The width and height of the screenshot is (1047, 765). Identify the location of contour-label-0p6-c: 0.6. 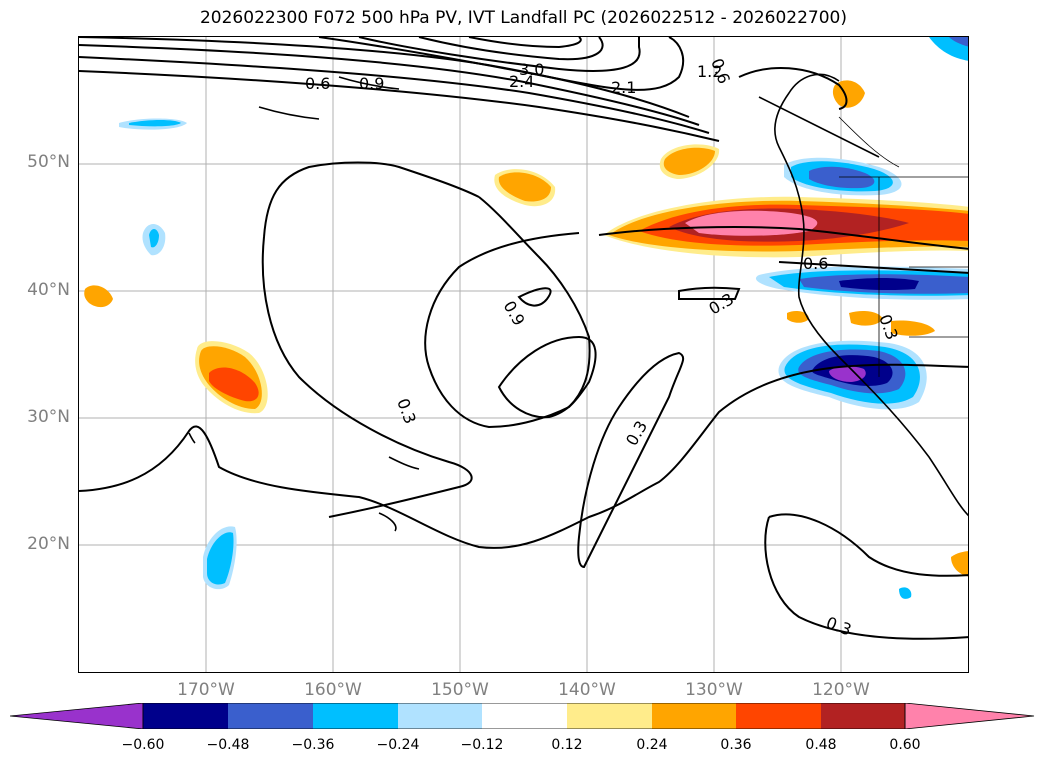
(720, 71).